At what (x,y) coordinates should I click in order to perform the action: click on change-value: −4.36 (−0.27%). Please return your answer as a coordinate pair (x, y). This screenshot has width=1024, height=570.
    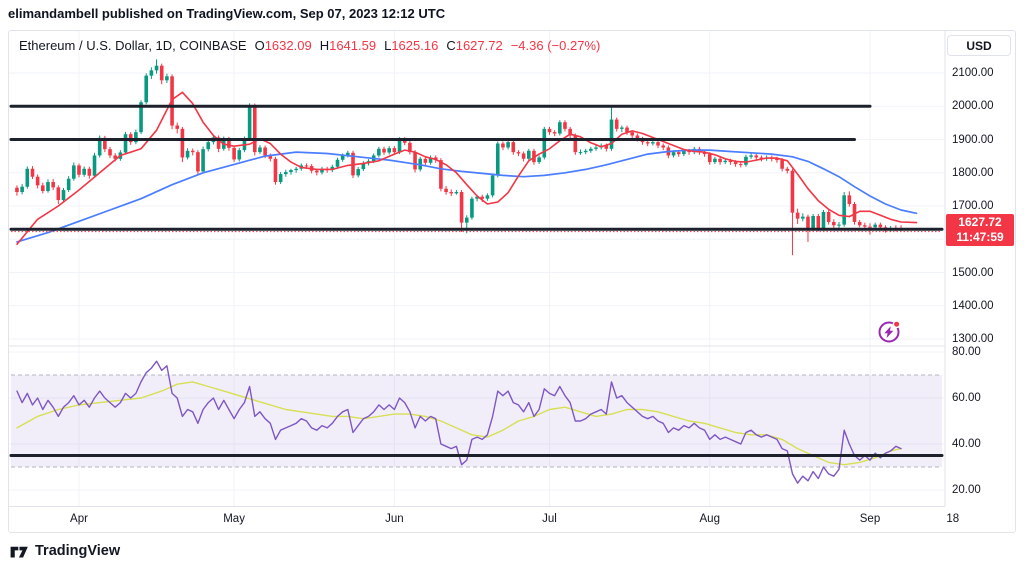
    Looking at the image, I should click on (555, 45).